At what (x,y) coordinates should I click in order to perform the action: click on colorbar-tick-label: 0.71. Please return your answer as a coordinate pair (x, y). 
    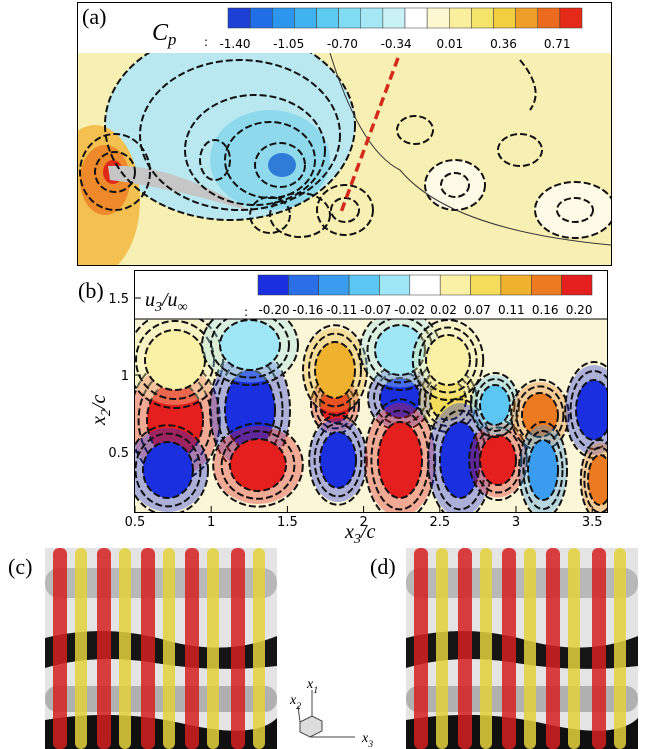
    Looking at the image, I should click on (557, 44).